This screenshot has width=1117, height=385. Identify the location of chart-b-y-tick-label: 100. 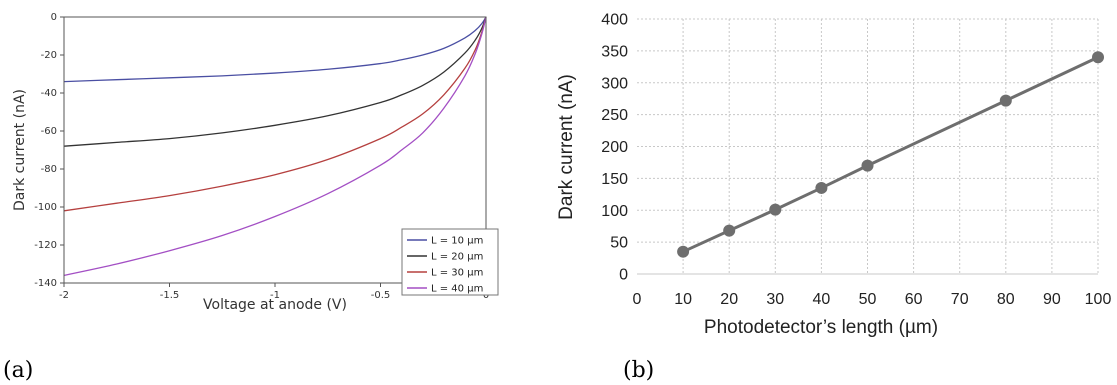
(614, 211).